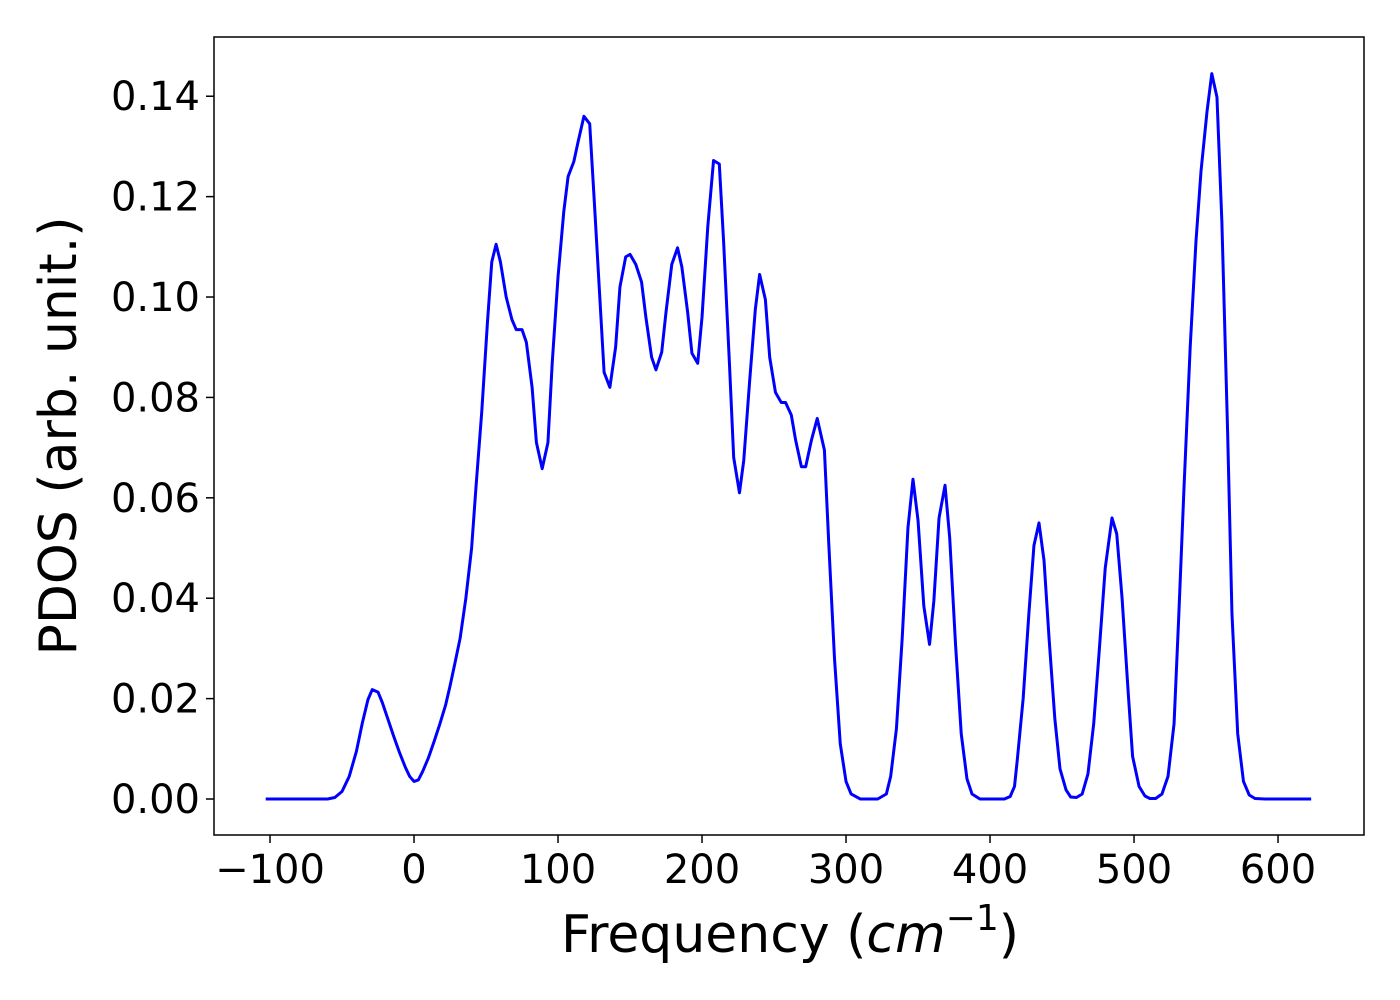 Image resolution: width=1400 pixels, height=1000 pixels. I want to click on x-tick-label: 400, so click(990, 870).